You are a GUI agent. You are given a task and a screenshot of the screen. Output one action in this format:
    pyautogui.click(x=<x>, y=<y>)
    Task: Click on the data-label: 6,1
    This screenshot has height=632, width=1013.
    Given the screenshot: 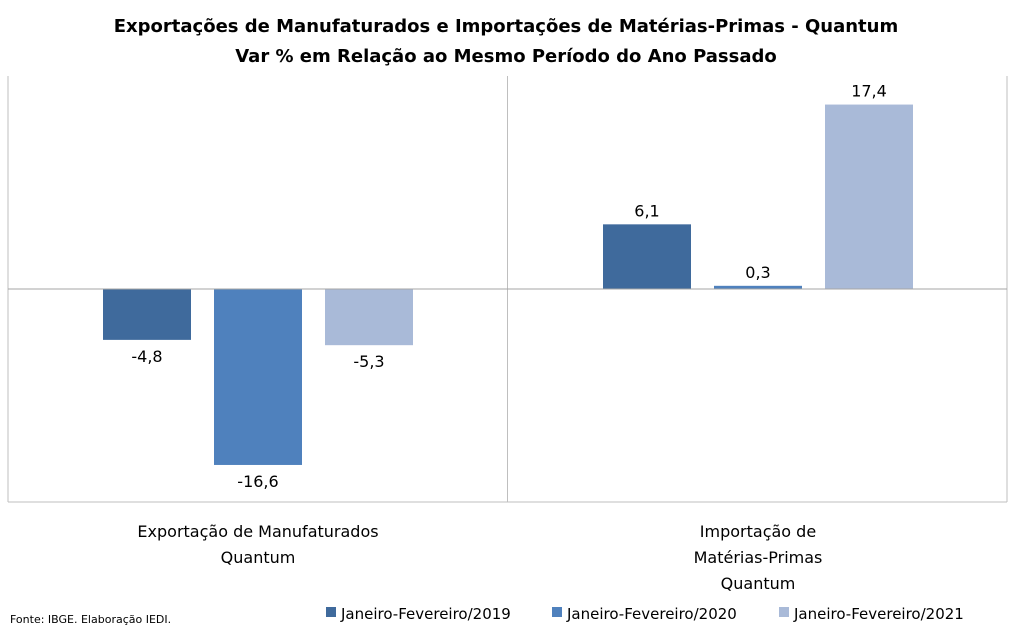 What is the action you would take?
    pyautogui.click(x=646, y=210)
    